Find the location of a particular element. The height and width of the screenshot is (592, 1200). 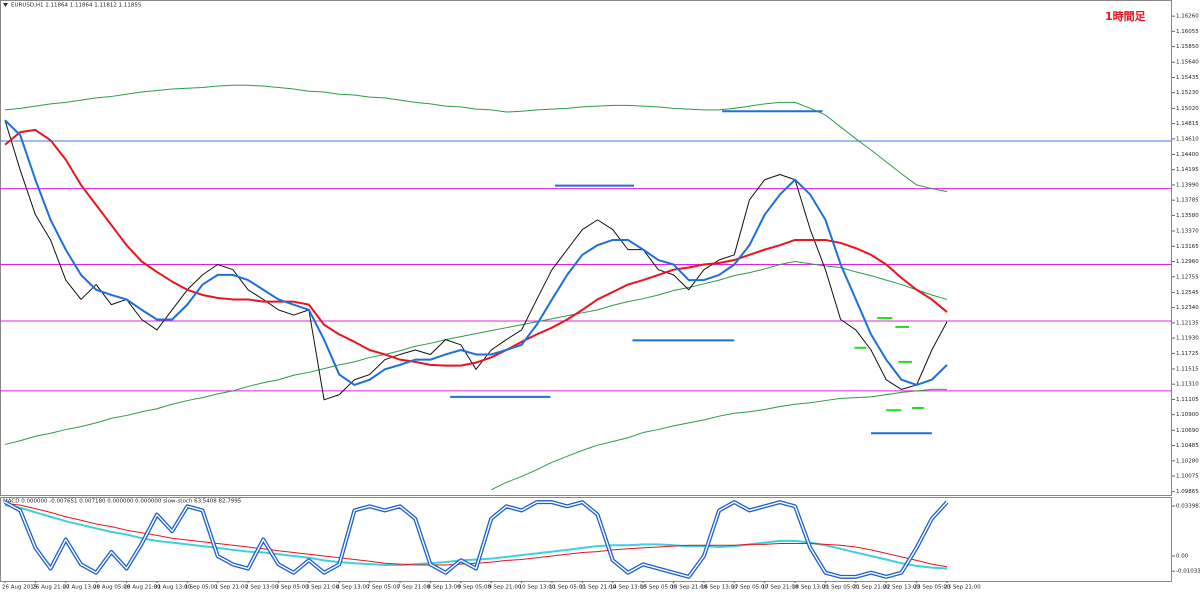

y-tick-label: 1.10690 is located at coordinates (1187, 431).